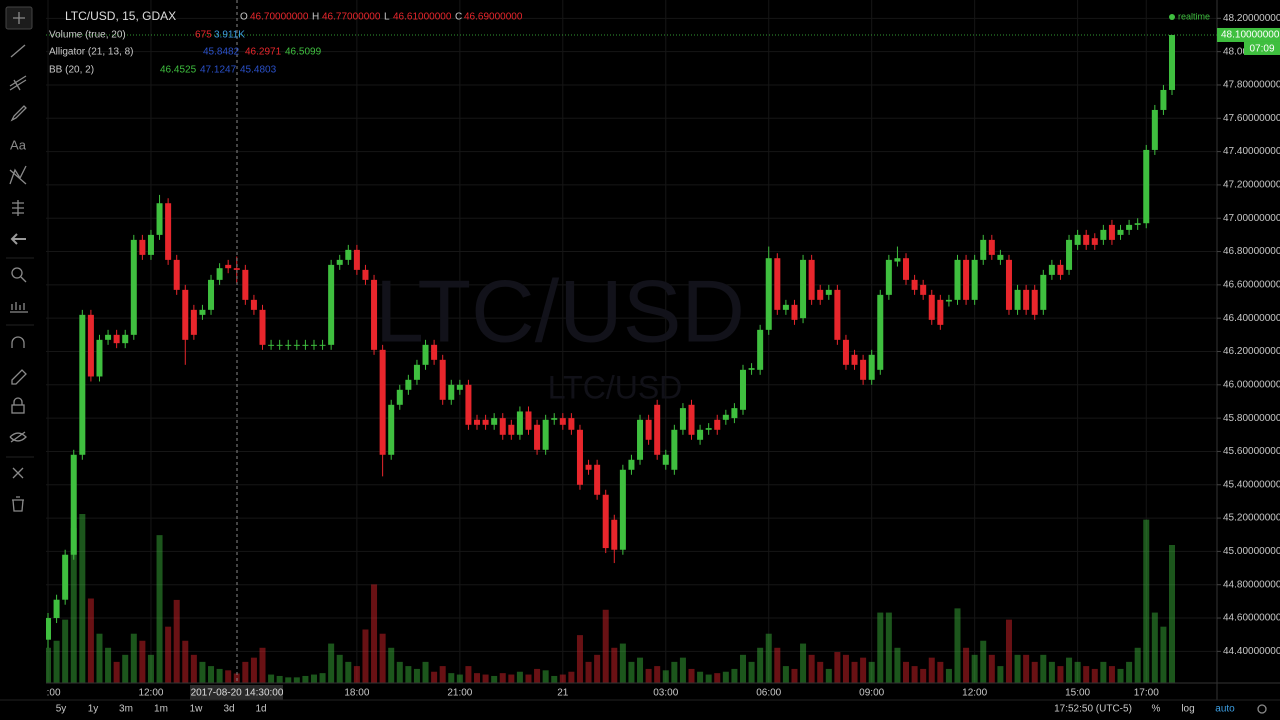 The height and width of the screenshot is (720, 1280). What do you see at coordinates (18, 437) in the screenshot?
I see `tool-hide` at bounding box center [18, 437].